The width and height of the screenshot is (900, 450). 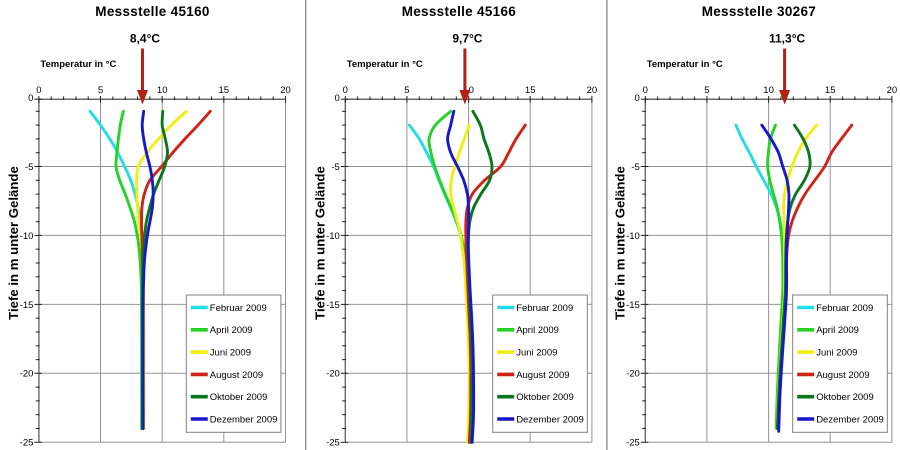 I want to click on svg-text: Messstelle 45160, so click(x=152, y=11).